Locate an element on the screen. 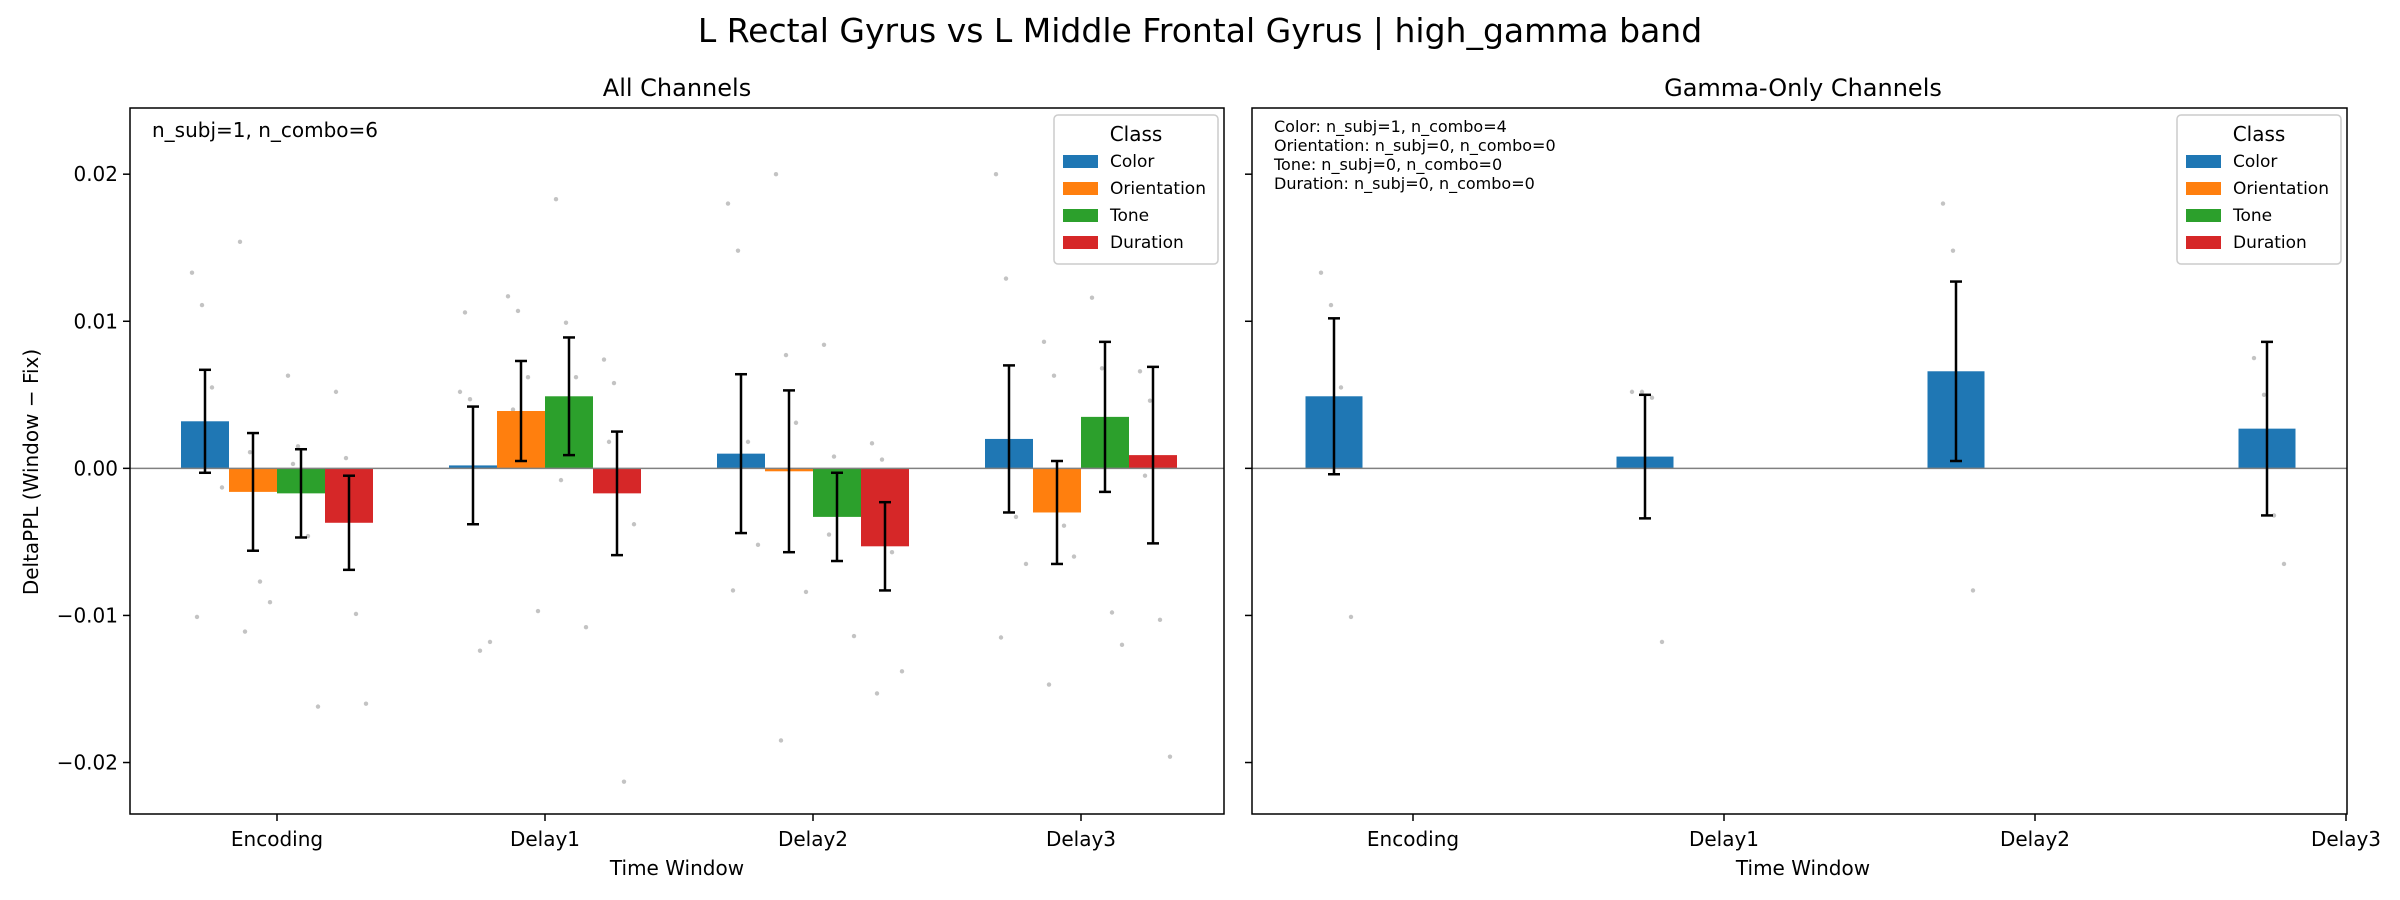  annotation-text: Color: n_subj=1, n_combo=4 is located at coordinates (1390, 127).